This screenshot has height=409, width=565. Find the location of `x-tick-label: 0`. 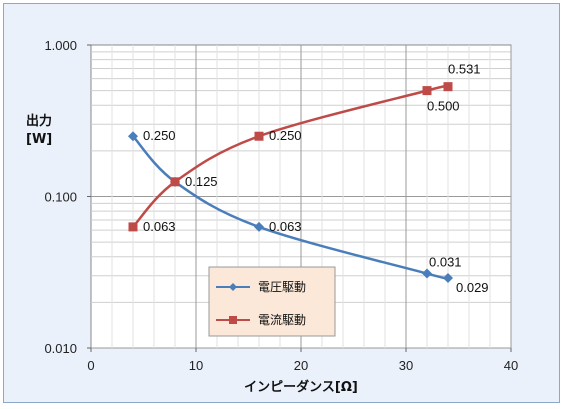

x-tick-label: 0 is located at coordinates (90, 365).